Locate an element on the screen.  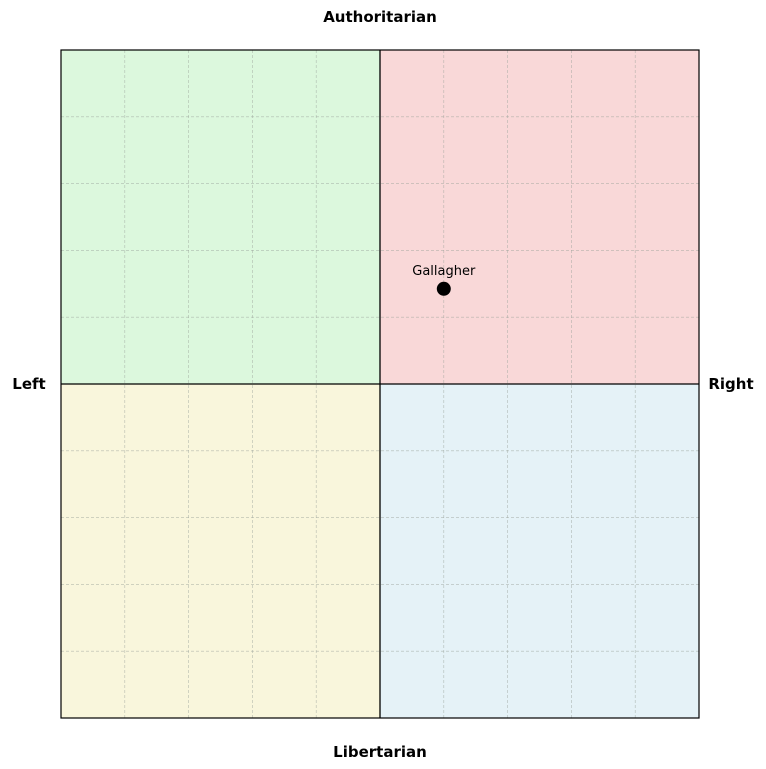
data-point-label: Gallagher is located at coordinates (444, 271).